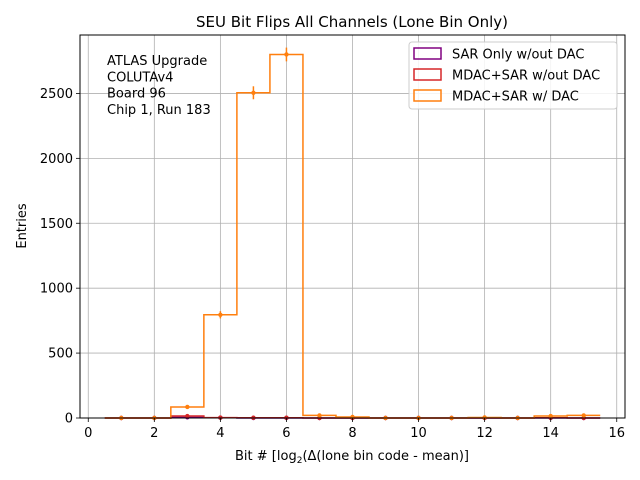  Describe the element at coordinates (60, 257) in the screenshot. I see `y-axis: 0 500 1000 1500 2000 2500` at that location.